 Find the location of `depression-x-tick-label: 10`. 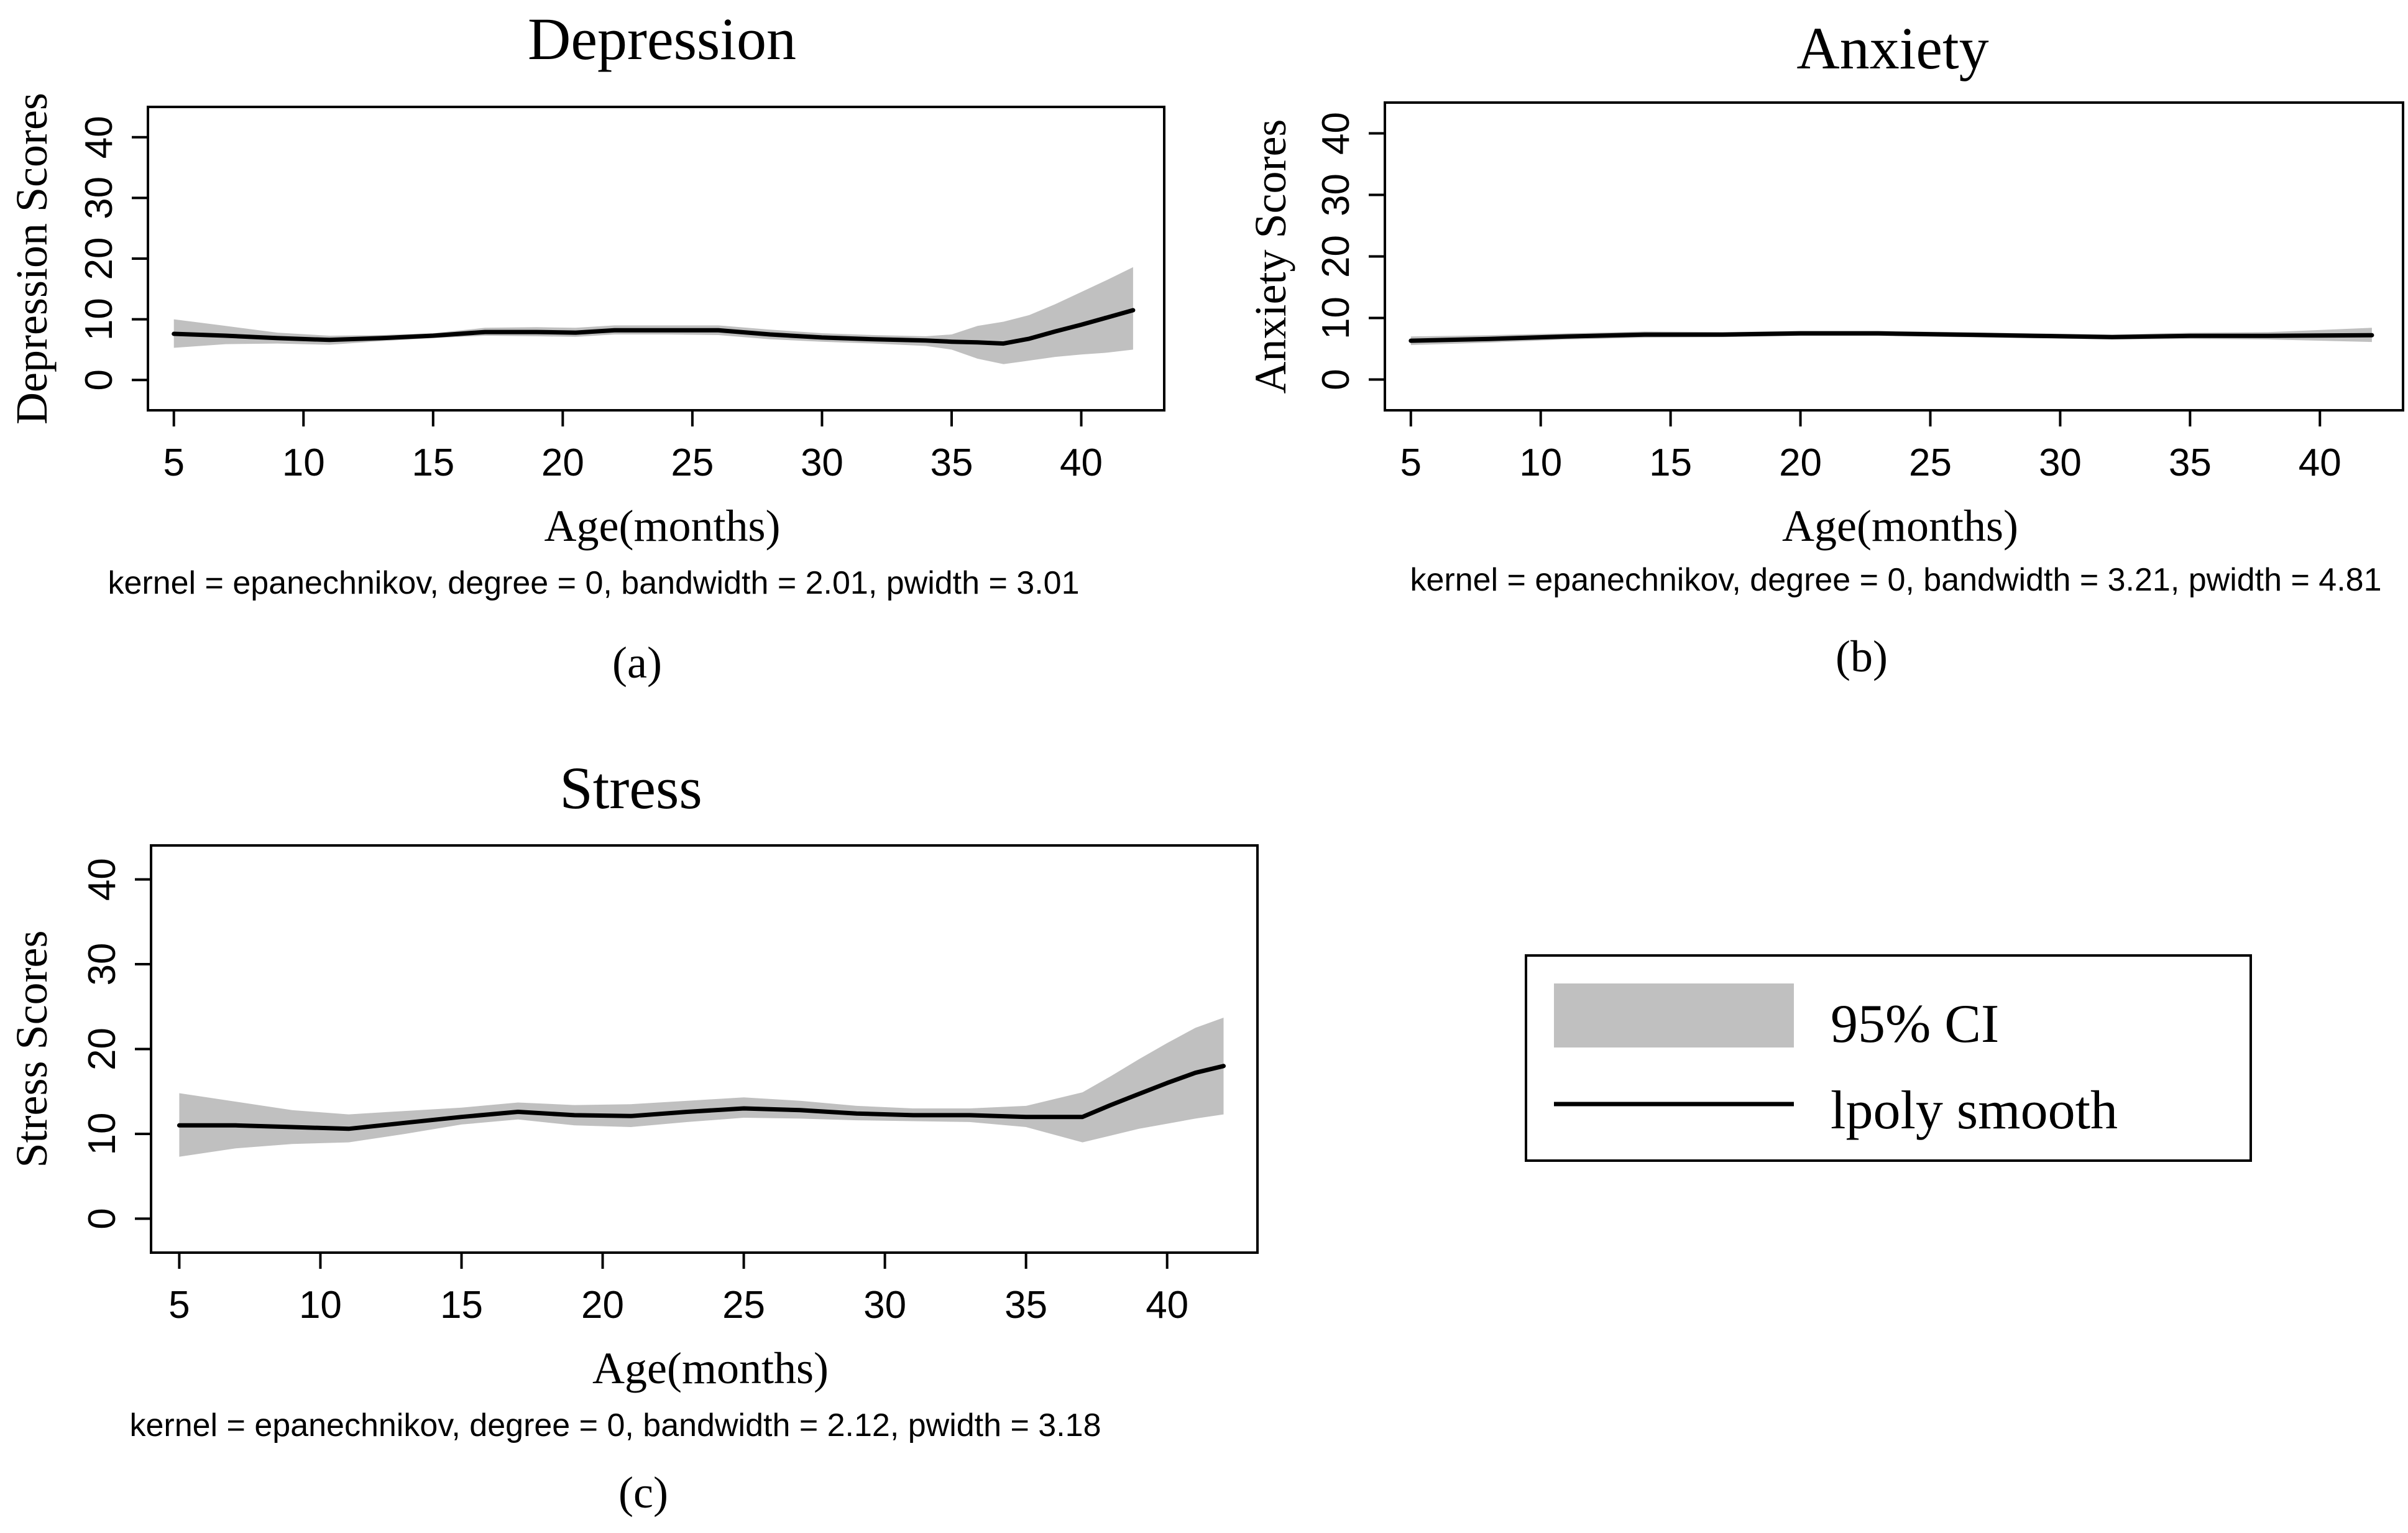

depression-x-tick-label: 10 is located at coordinates (303, 462).